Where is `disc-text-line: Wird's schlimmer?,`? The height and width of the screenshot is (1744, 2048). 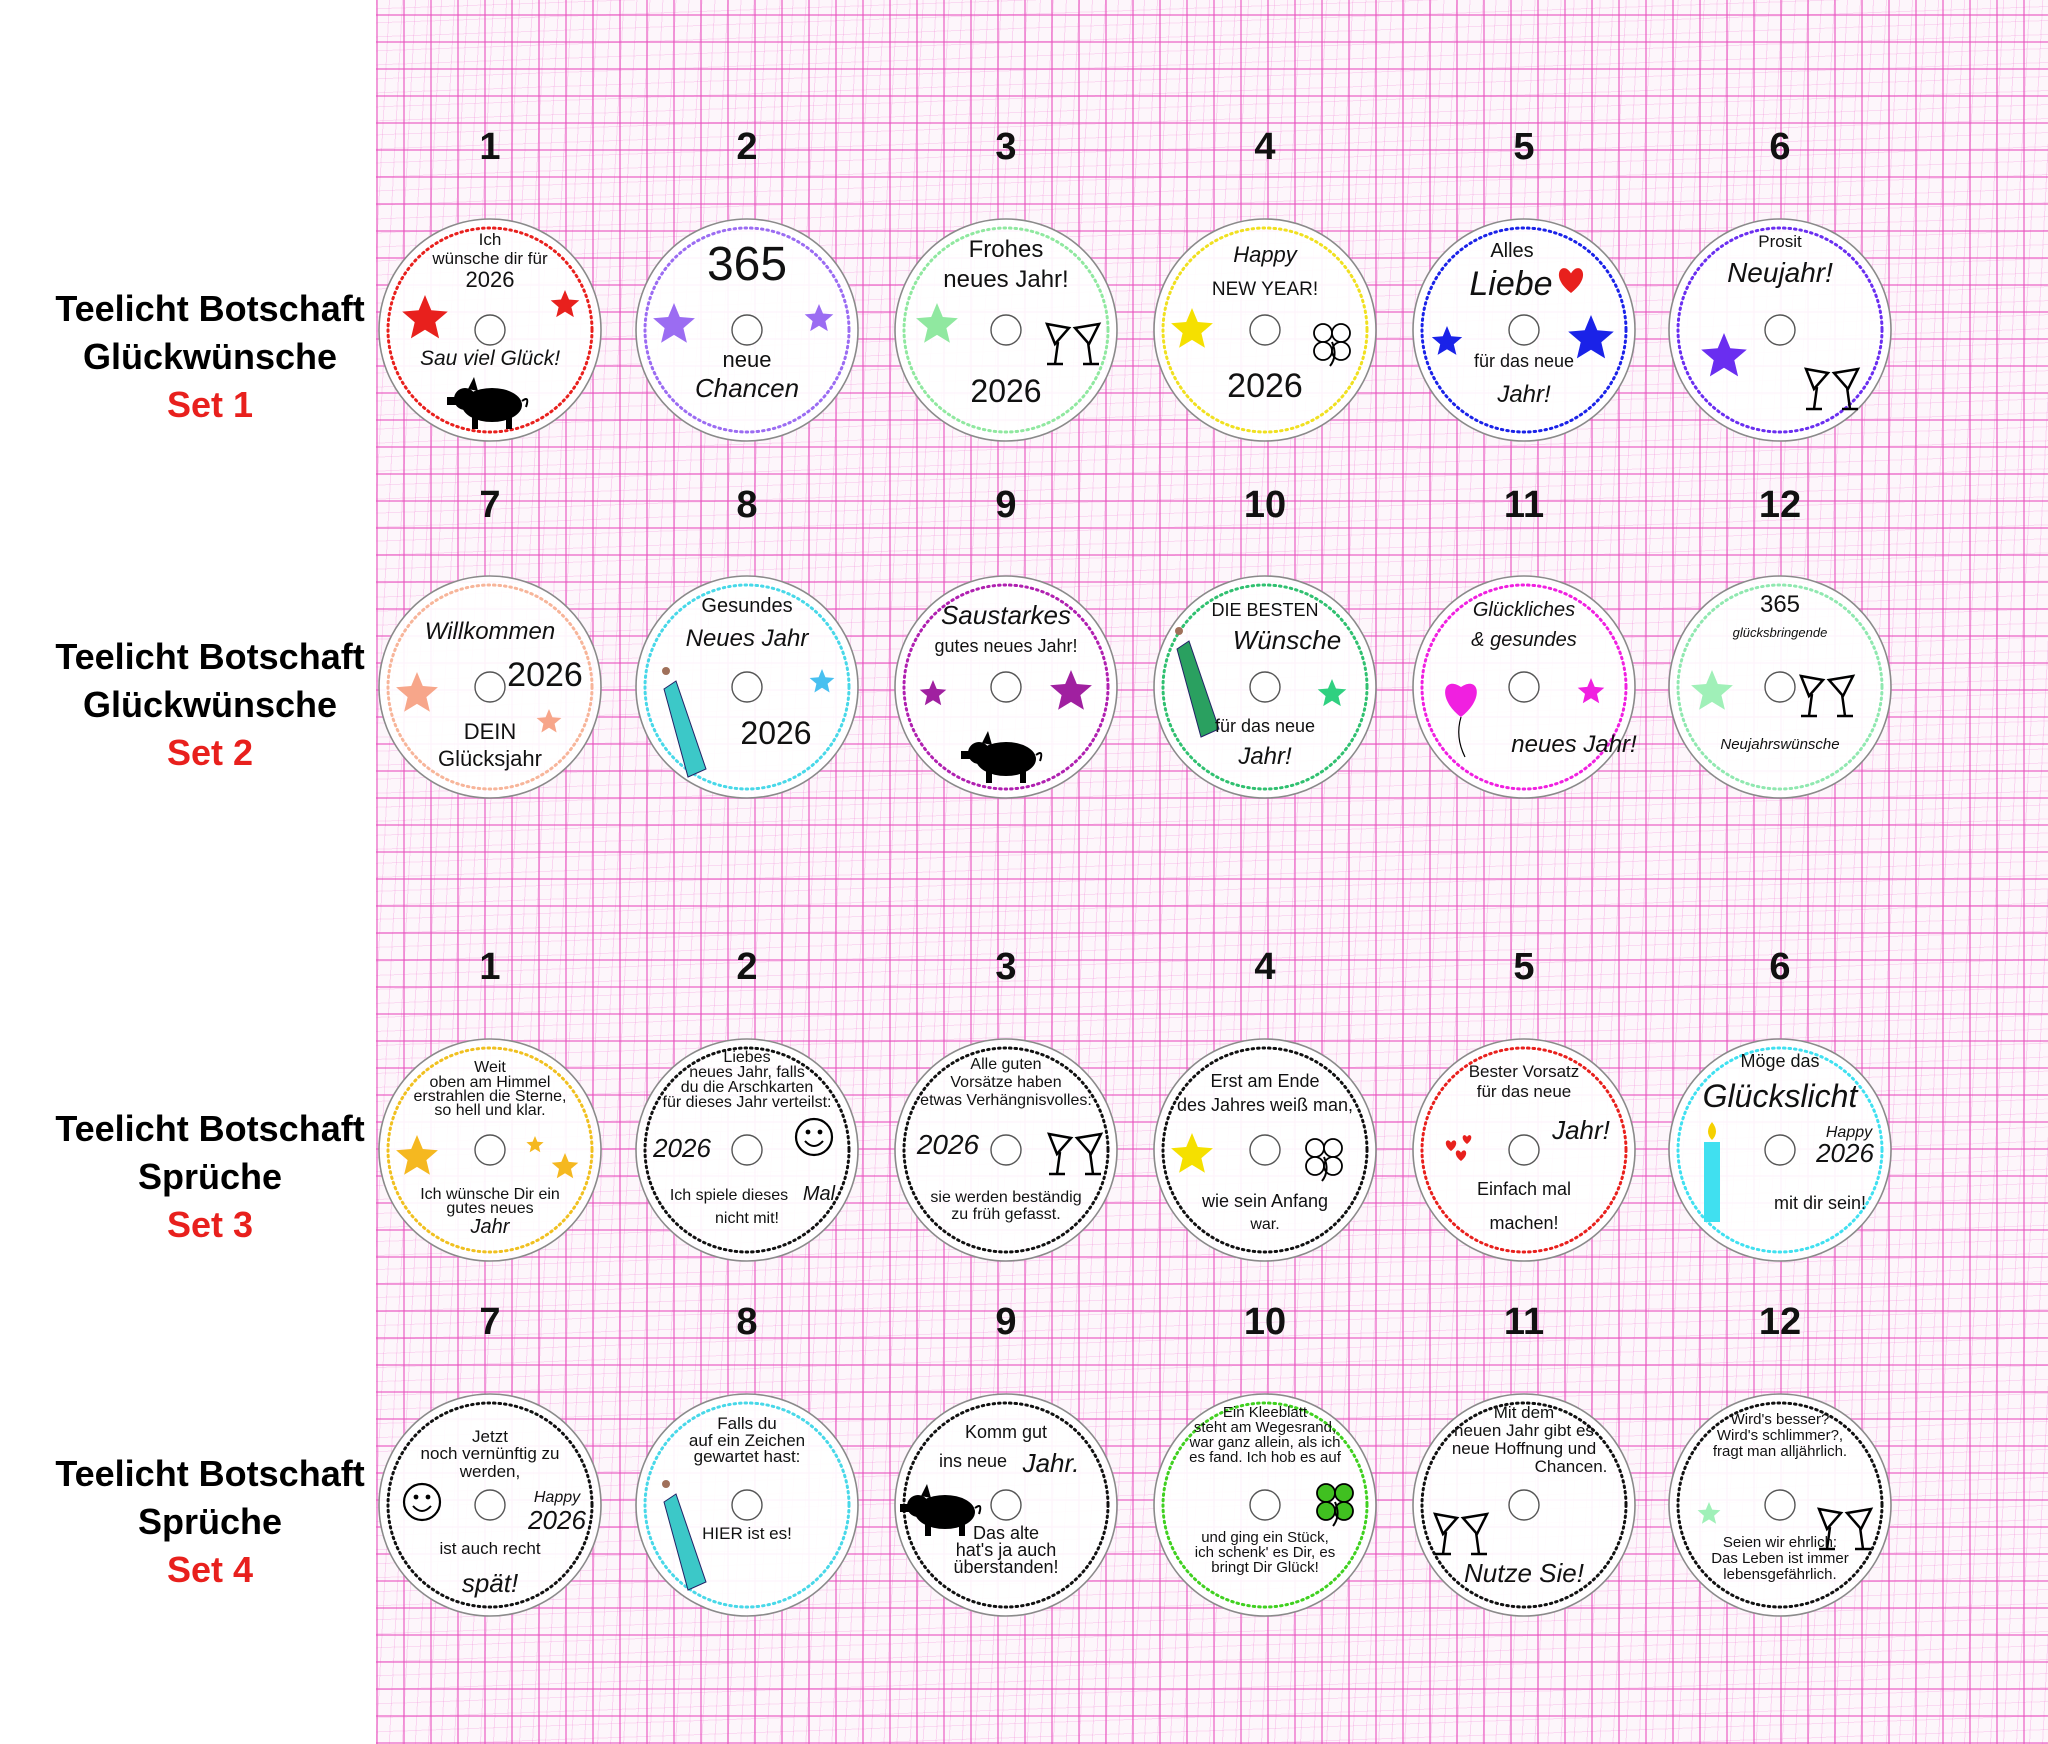
disc-text-line: Wird's schlimmer?, is located at coordinates (1780, 1435).